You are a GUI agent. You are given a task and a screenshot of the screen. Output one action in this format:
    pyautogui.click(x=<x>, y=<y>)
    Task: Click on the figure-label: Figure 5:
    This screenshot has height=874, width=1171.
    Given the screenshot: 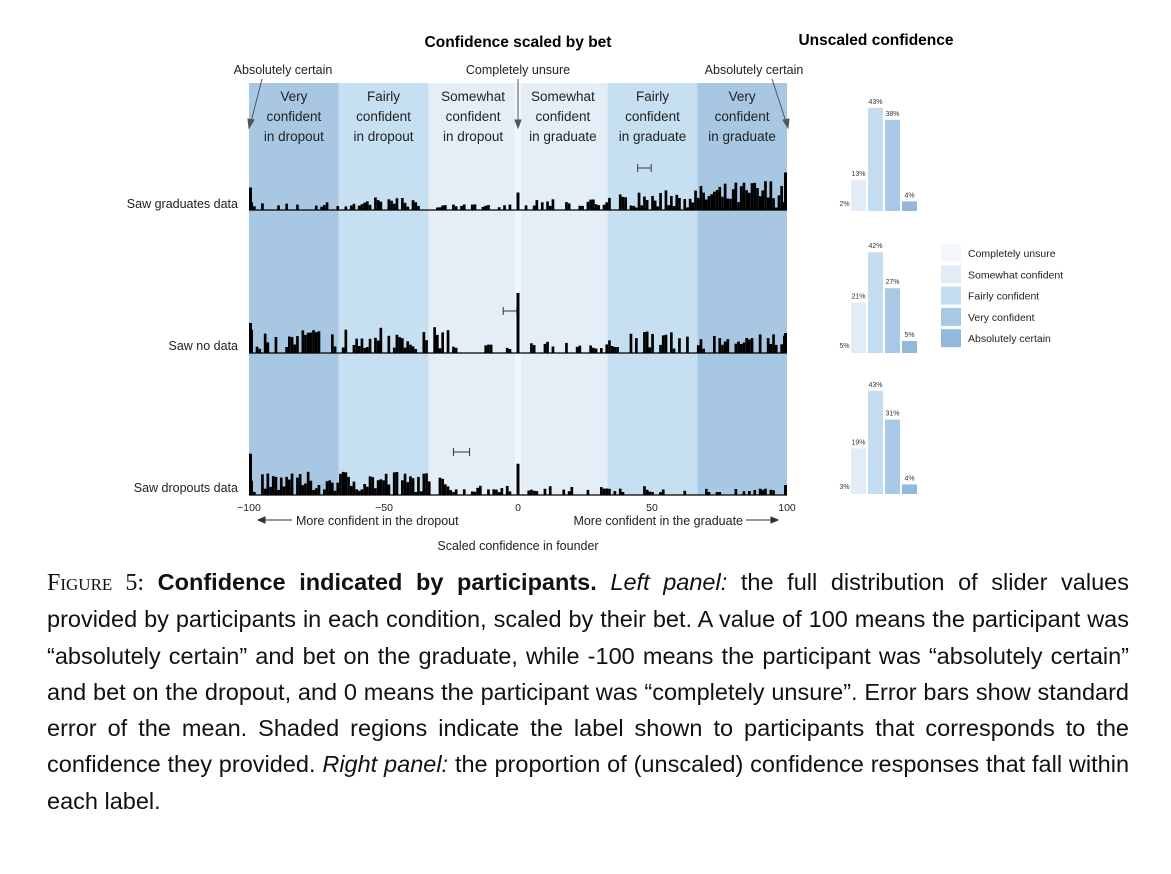 What is the action you would take?
    pyautogui.click(x=96, y=583)
    